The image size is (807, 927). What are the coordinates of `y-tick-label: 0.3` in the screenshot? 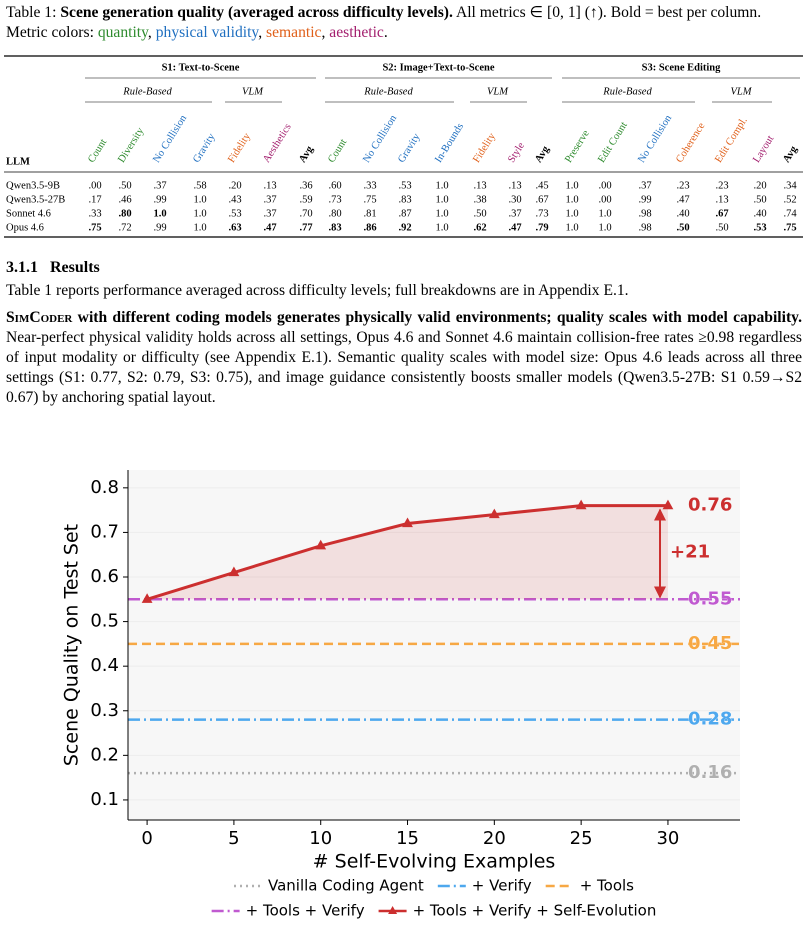 It's located at (104, 710).